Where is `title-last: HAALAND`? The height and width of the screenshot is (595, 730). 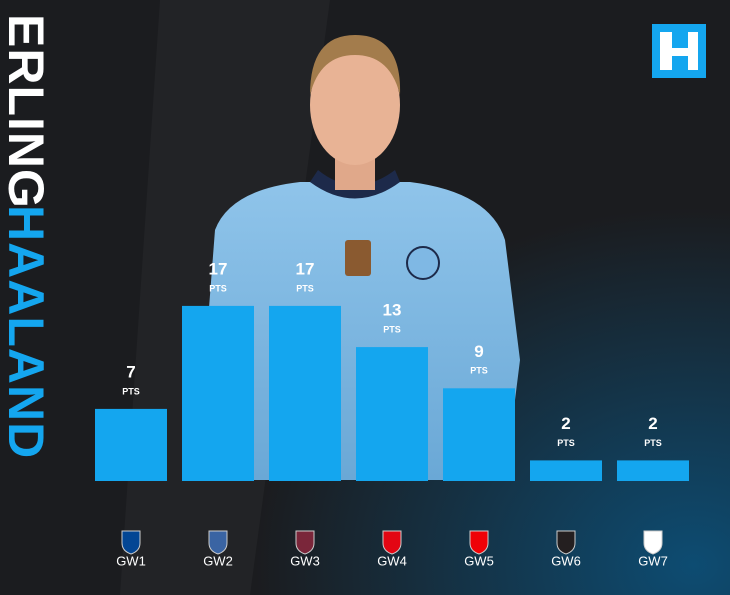 title-last: HAALAND is located at coordinates (27, 332).